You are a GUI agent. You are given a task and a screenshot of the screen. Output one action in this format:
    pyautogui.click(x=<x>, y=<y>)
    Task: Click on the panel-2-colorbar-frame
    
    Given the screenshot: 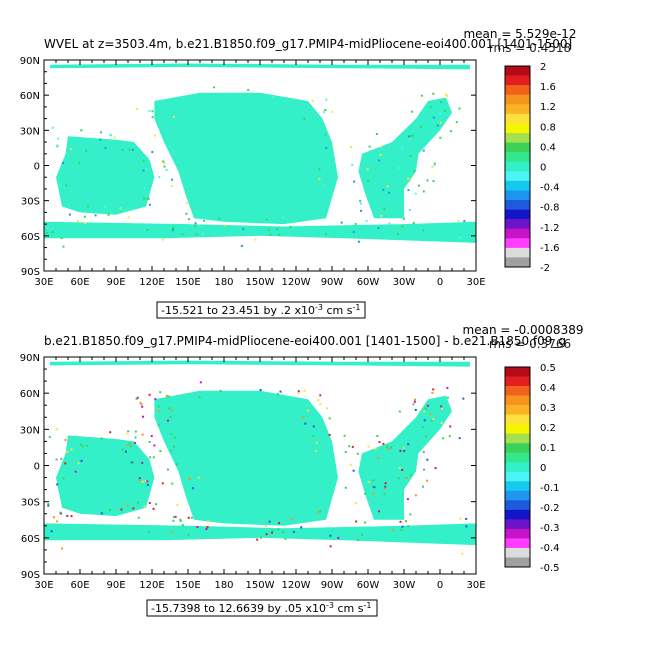 What is the action you would take?
    pyautogui.click(x=517, y=467)
    